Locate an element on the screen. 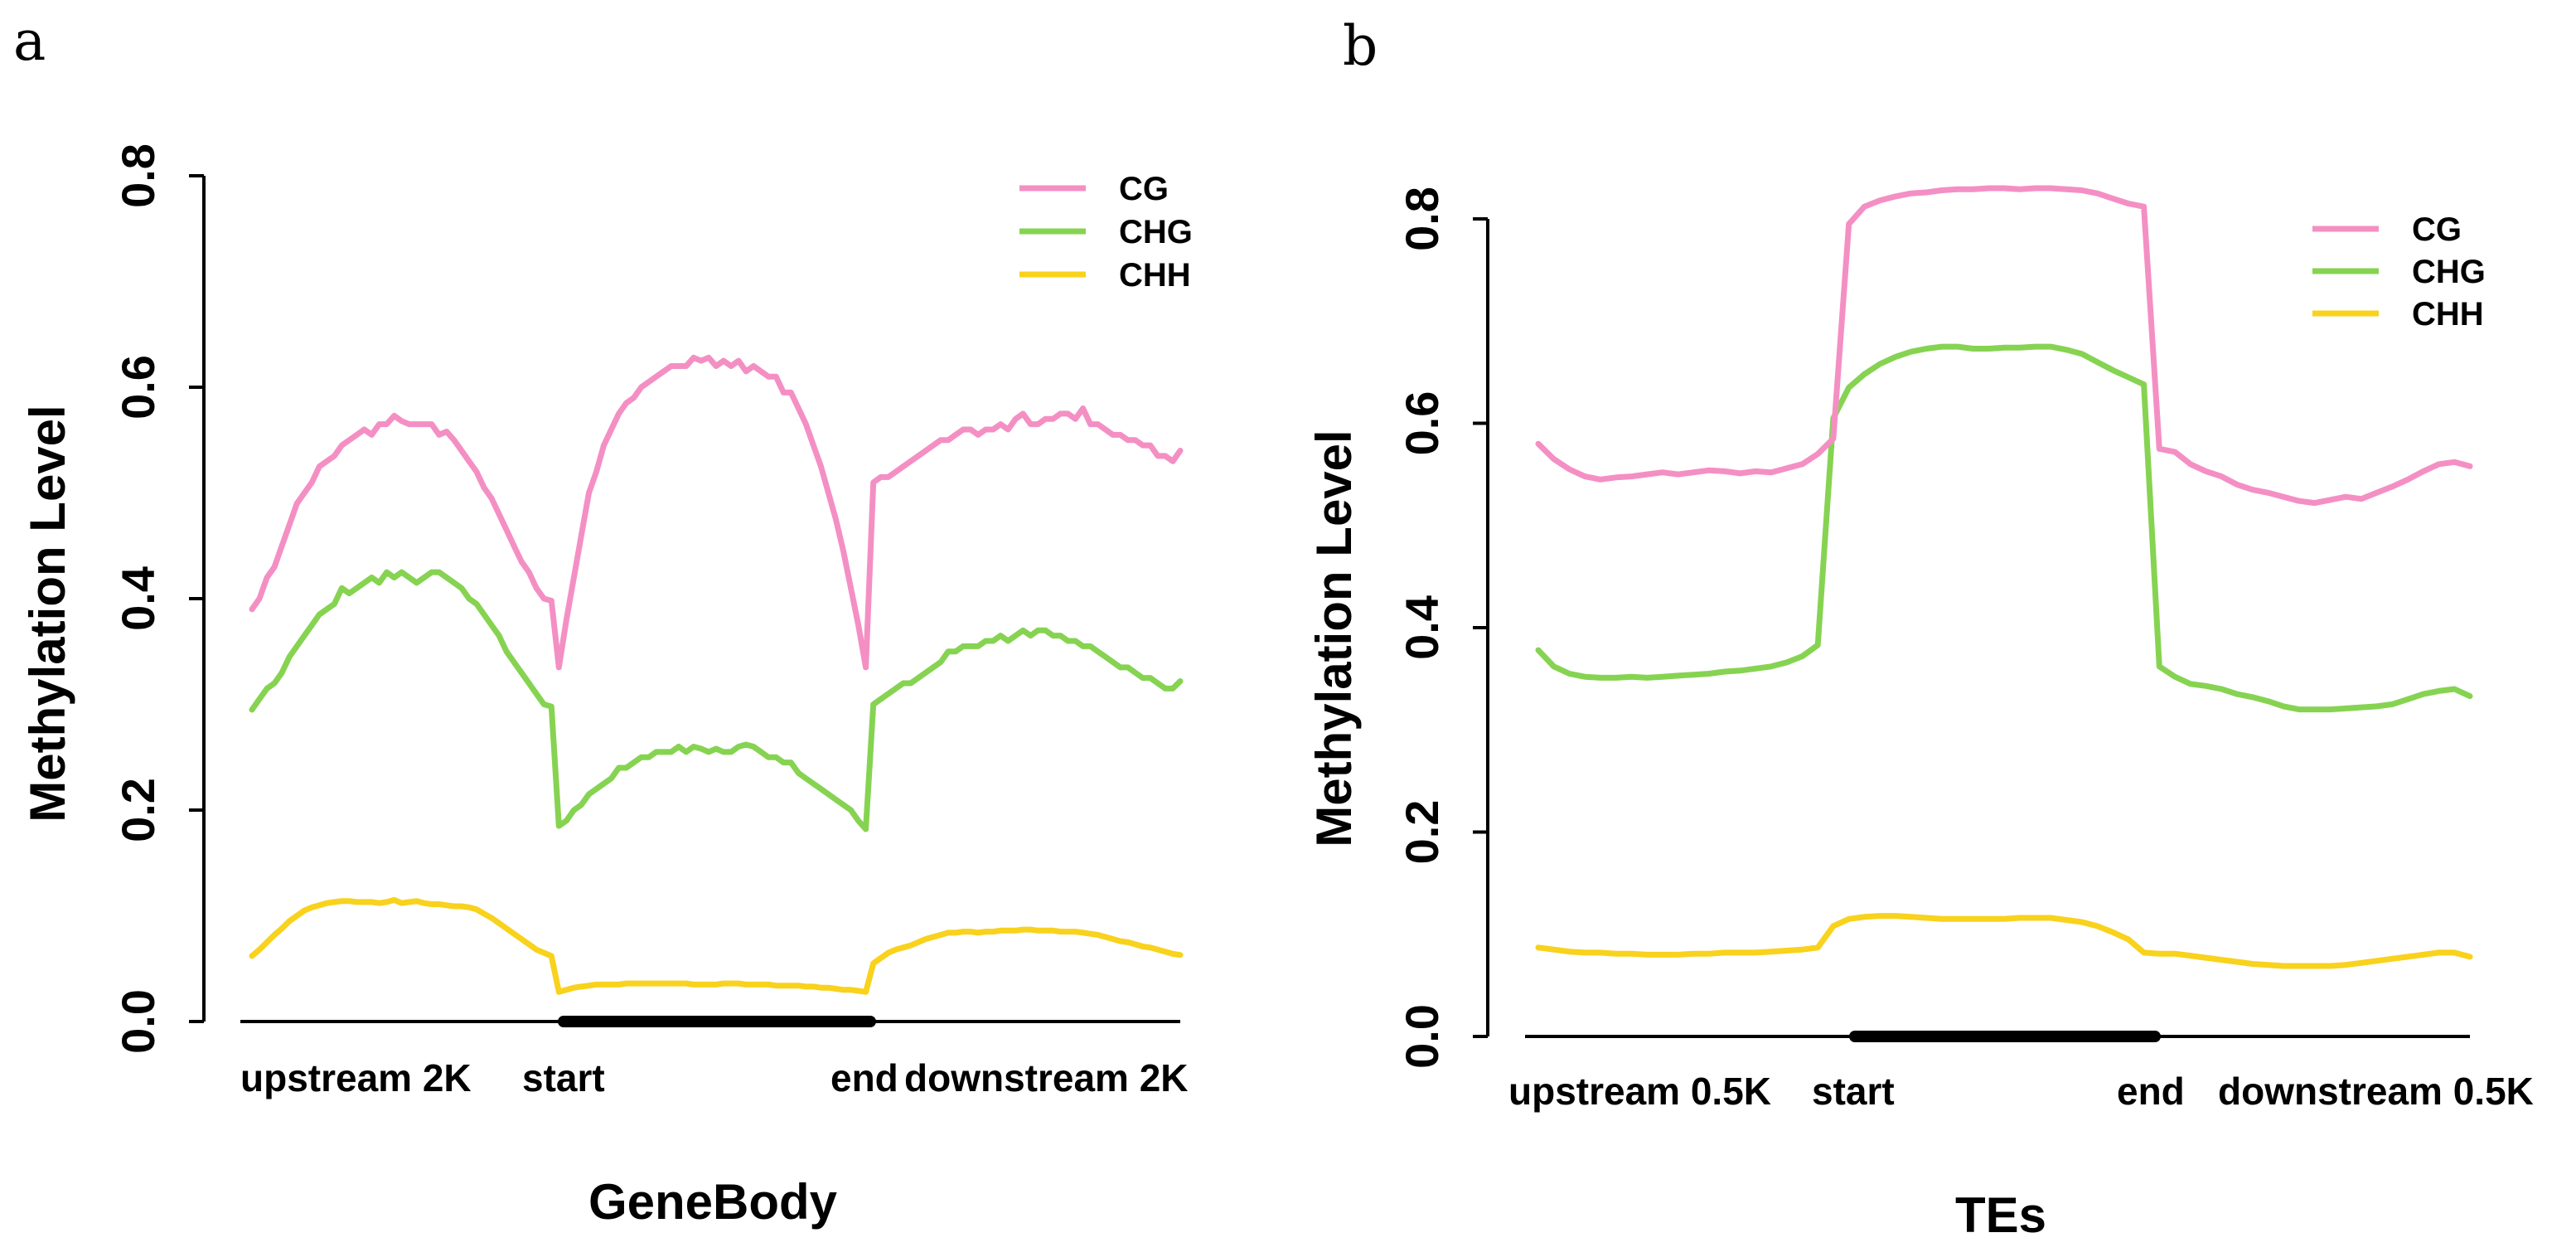  panel-b-line-chg is located at coordinates (2004, 528).